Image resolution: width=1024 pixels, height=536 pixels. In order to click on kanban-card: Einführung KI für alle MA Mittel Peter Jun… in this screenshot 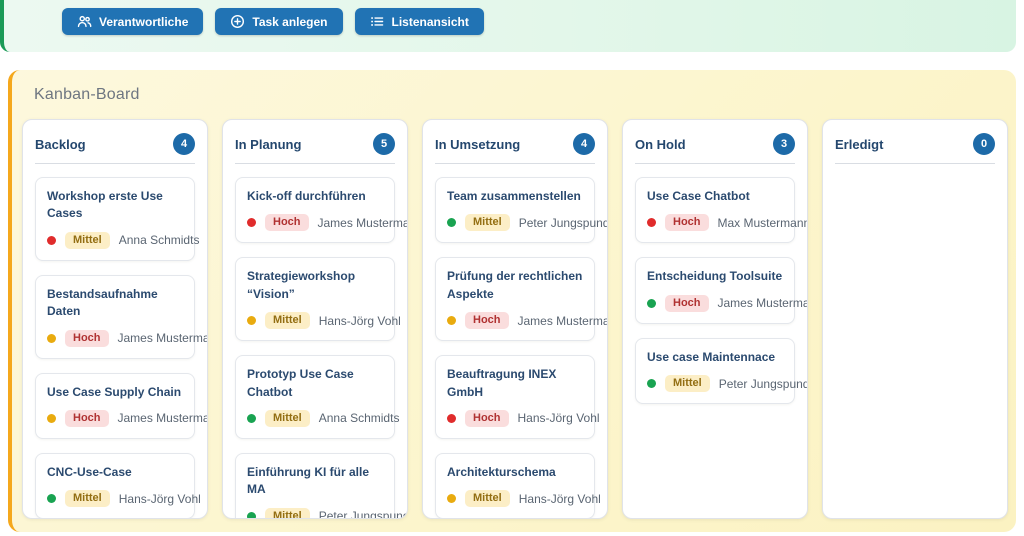, I will do `click(321, 485)`.